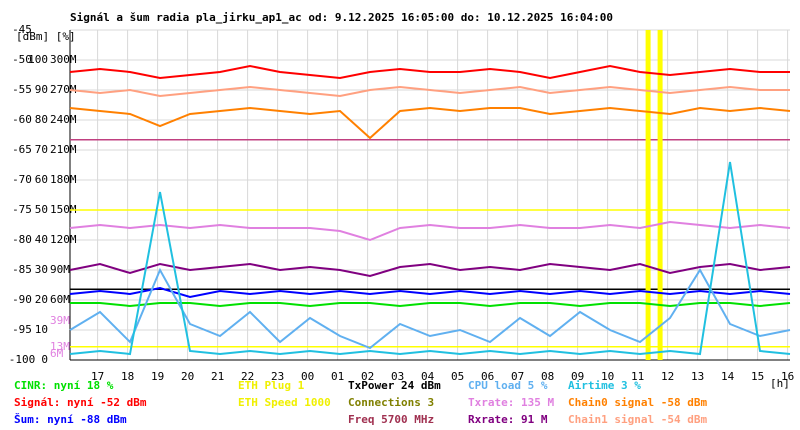  What do you see at coordinates (391, 402) in the screenshot?
I see `legend-entry: Connections 3` at bounding box center [391, 402].